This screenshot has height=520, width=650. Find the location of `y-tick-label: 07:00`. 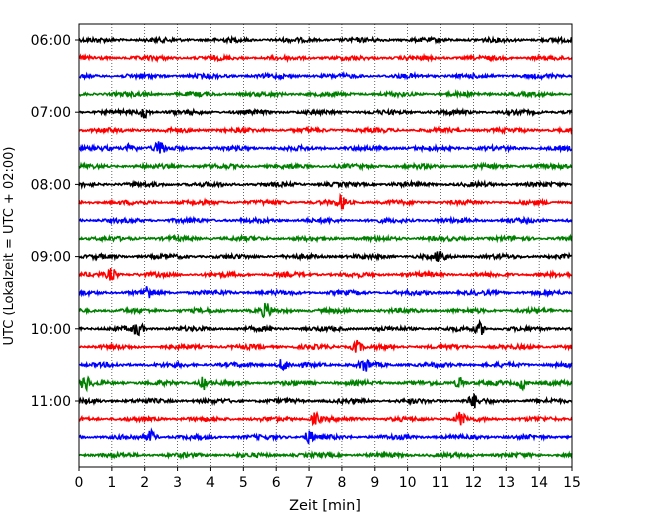

y-tick-label: 07:00 is located at coordinates (51, 113).